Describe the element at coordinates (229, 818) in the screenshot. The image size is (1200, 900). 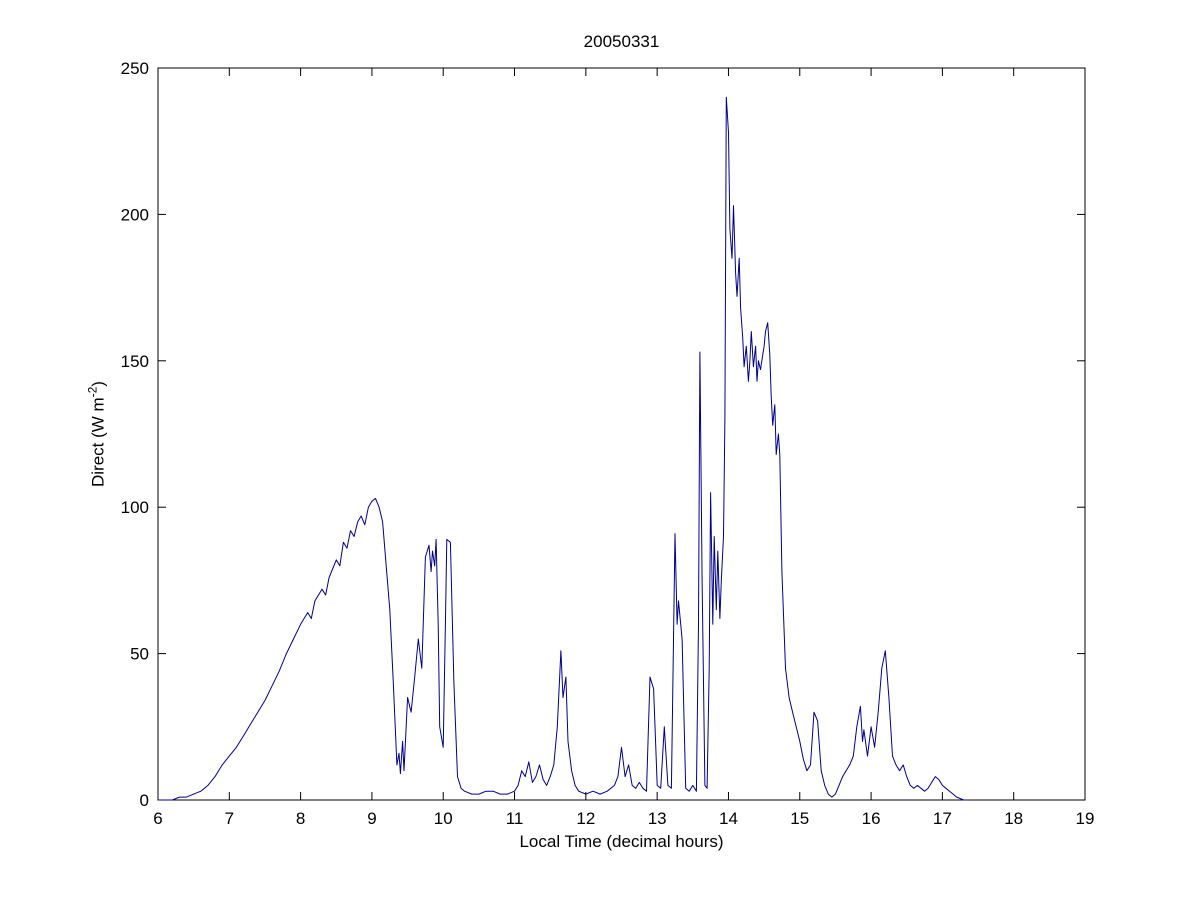
I see `x-tick-label: 7` at that location.